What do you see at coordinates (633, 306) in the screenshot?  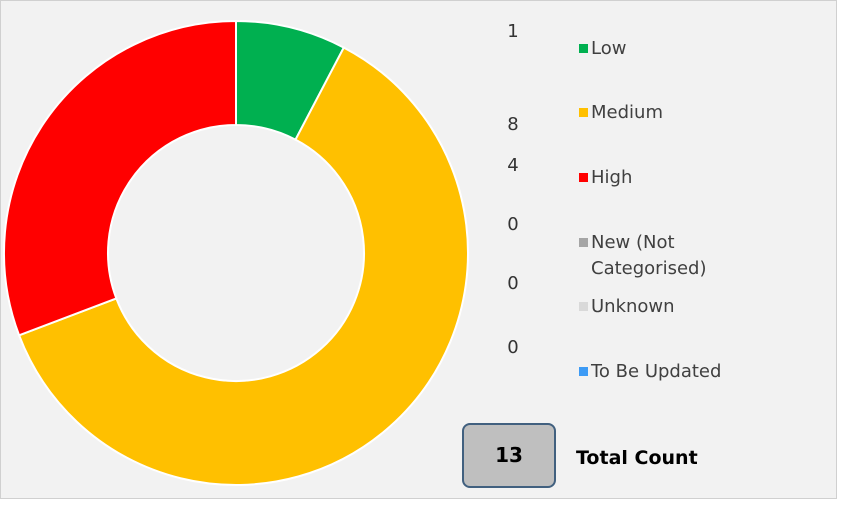 I see `legend-label: Unknown` at bounding box center [633, 306].